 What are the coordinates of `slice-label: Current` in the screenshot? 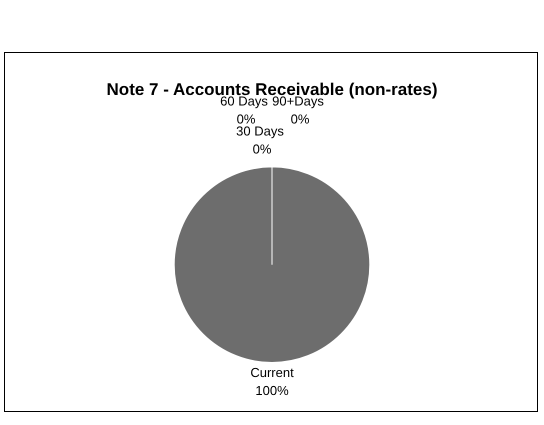 It's located at (272, 372).